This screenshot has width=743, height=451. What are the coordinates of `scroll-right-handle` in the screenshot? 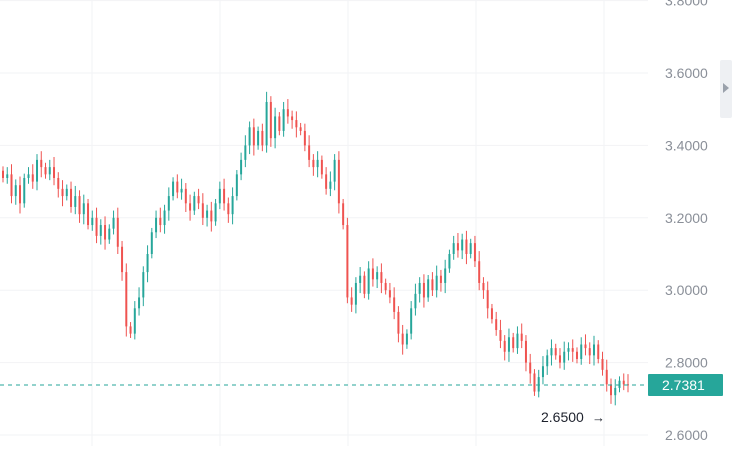 It's located at (726, 89).